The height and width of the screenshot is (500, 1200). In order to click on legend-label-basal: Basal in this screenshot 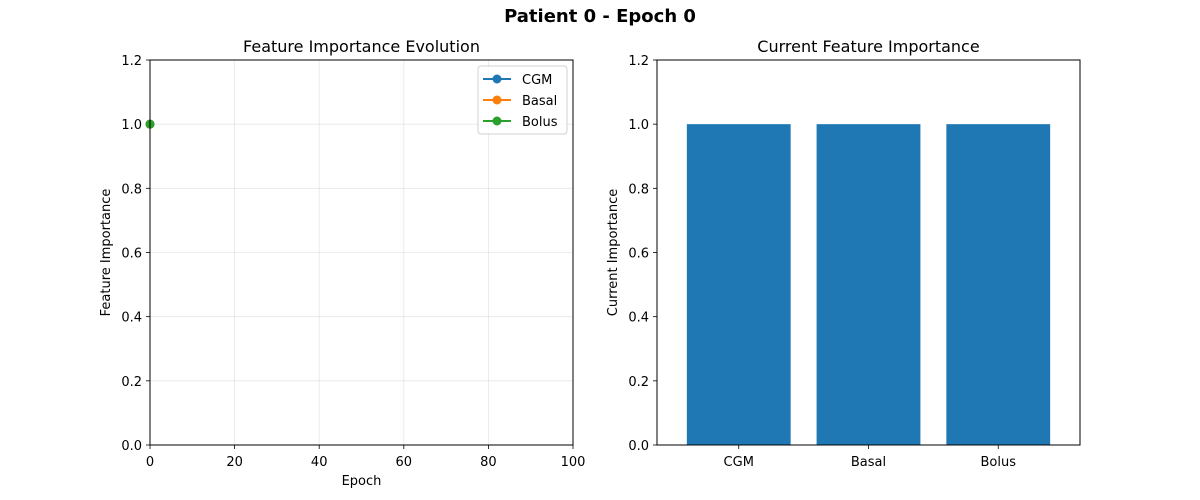, I will do `click(539, 101)`.